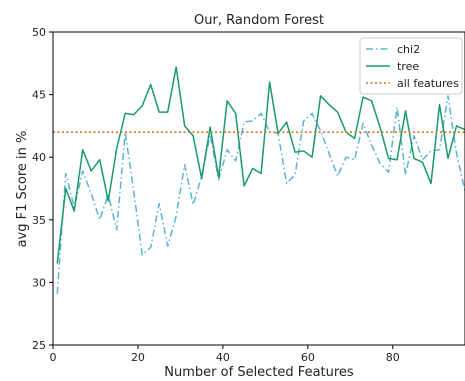 The height and width of the screenshot is (381, 465). I want to click on legend: chi2 tree all features, so click(411, 66).